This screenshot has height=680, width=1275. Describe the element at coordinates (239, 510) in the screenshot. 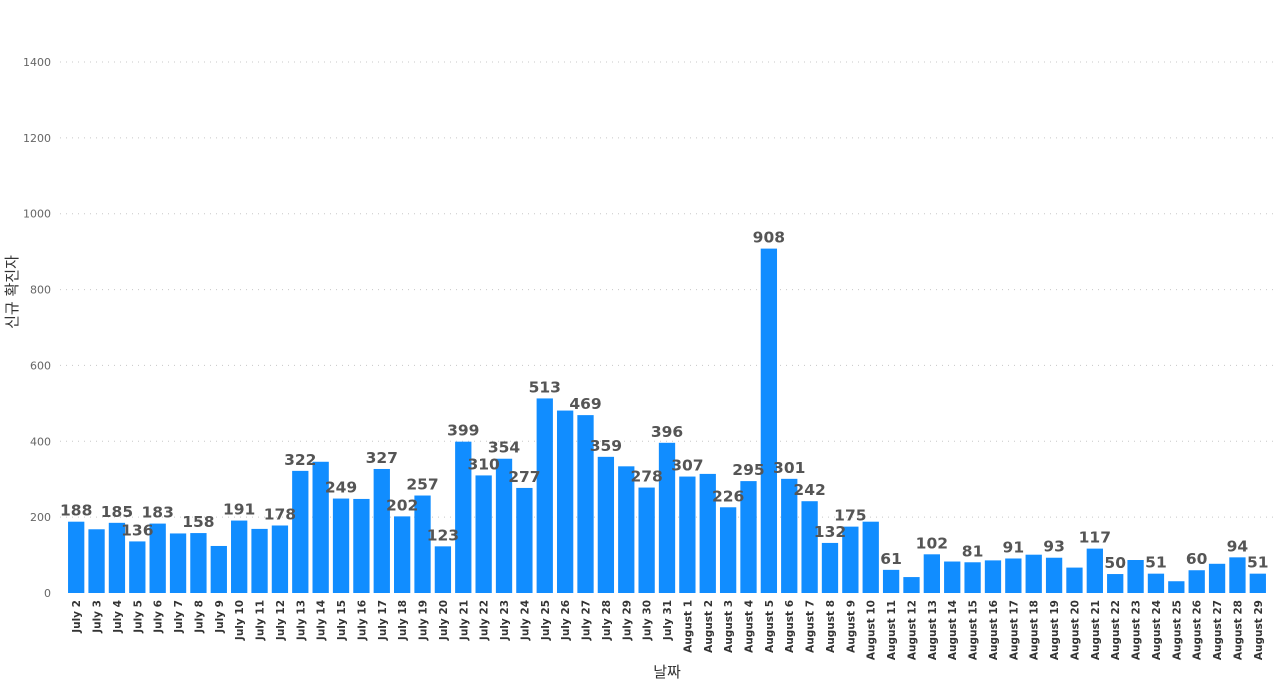

I see `data-label: 191` at that location.